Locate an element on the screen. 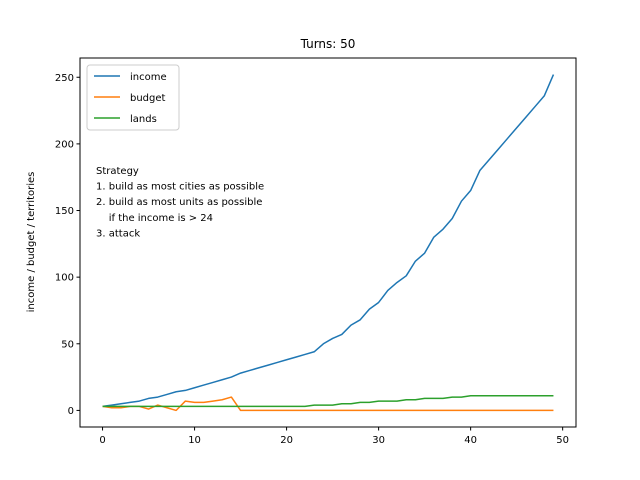 This screenshot has width=640, height=480. legend-box is located at coordinates (133, 97).